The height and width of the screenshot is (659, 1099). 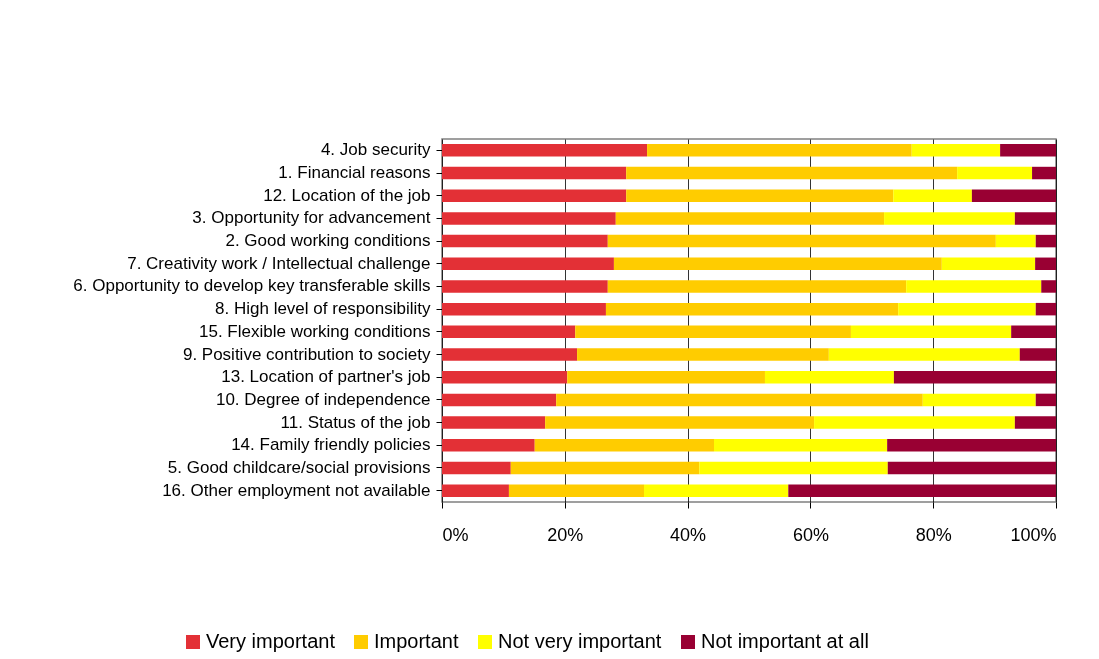 I want to click on y-tick-label: 5. Good childcare/social provisions, so click(x=299, y=467).